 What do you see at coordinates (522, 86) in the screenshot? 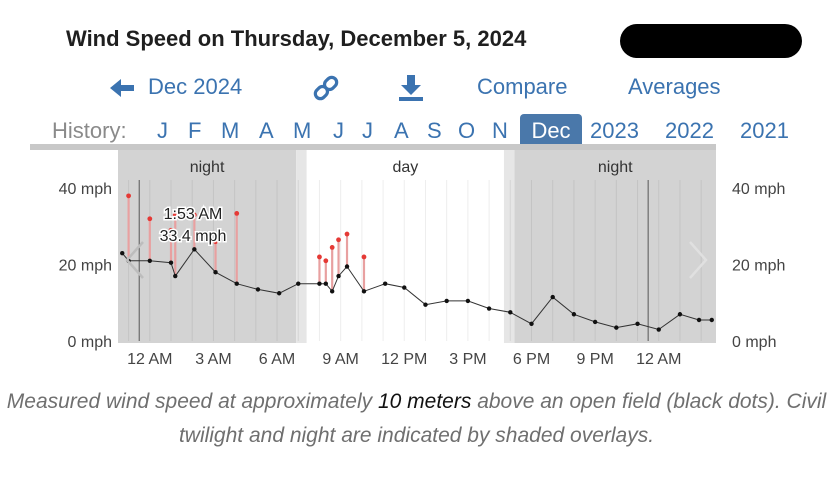
I see `compare-link: Compare` at bounding box center [522, 86].